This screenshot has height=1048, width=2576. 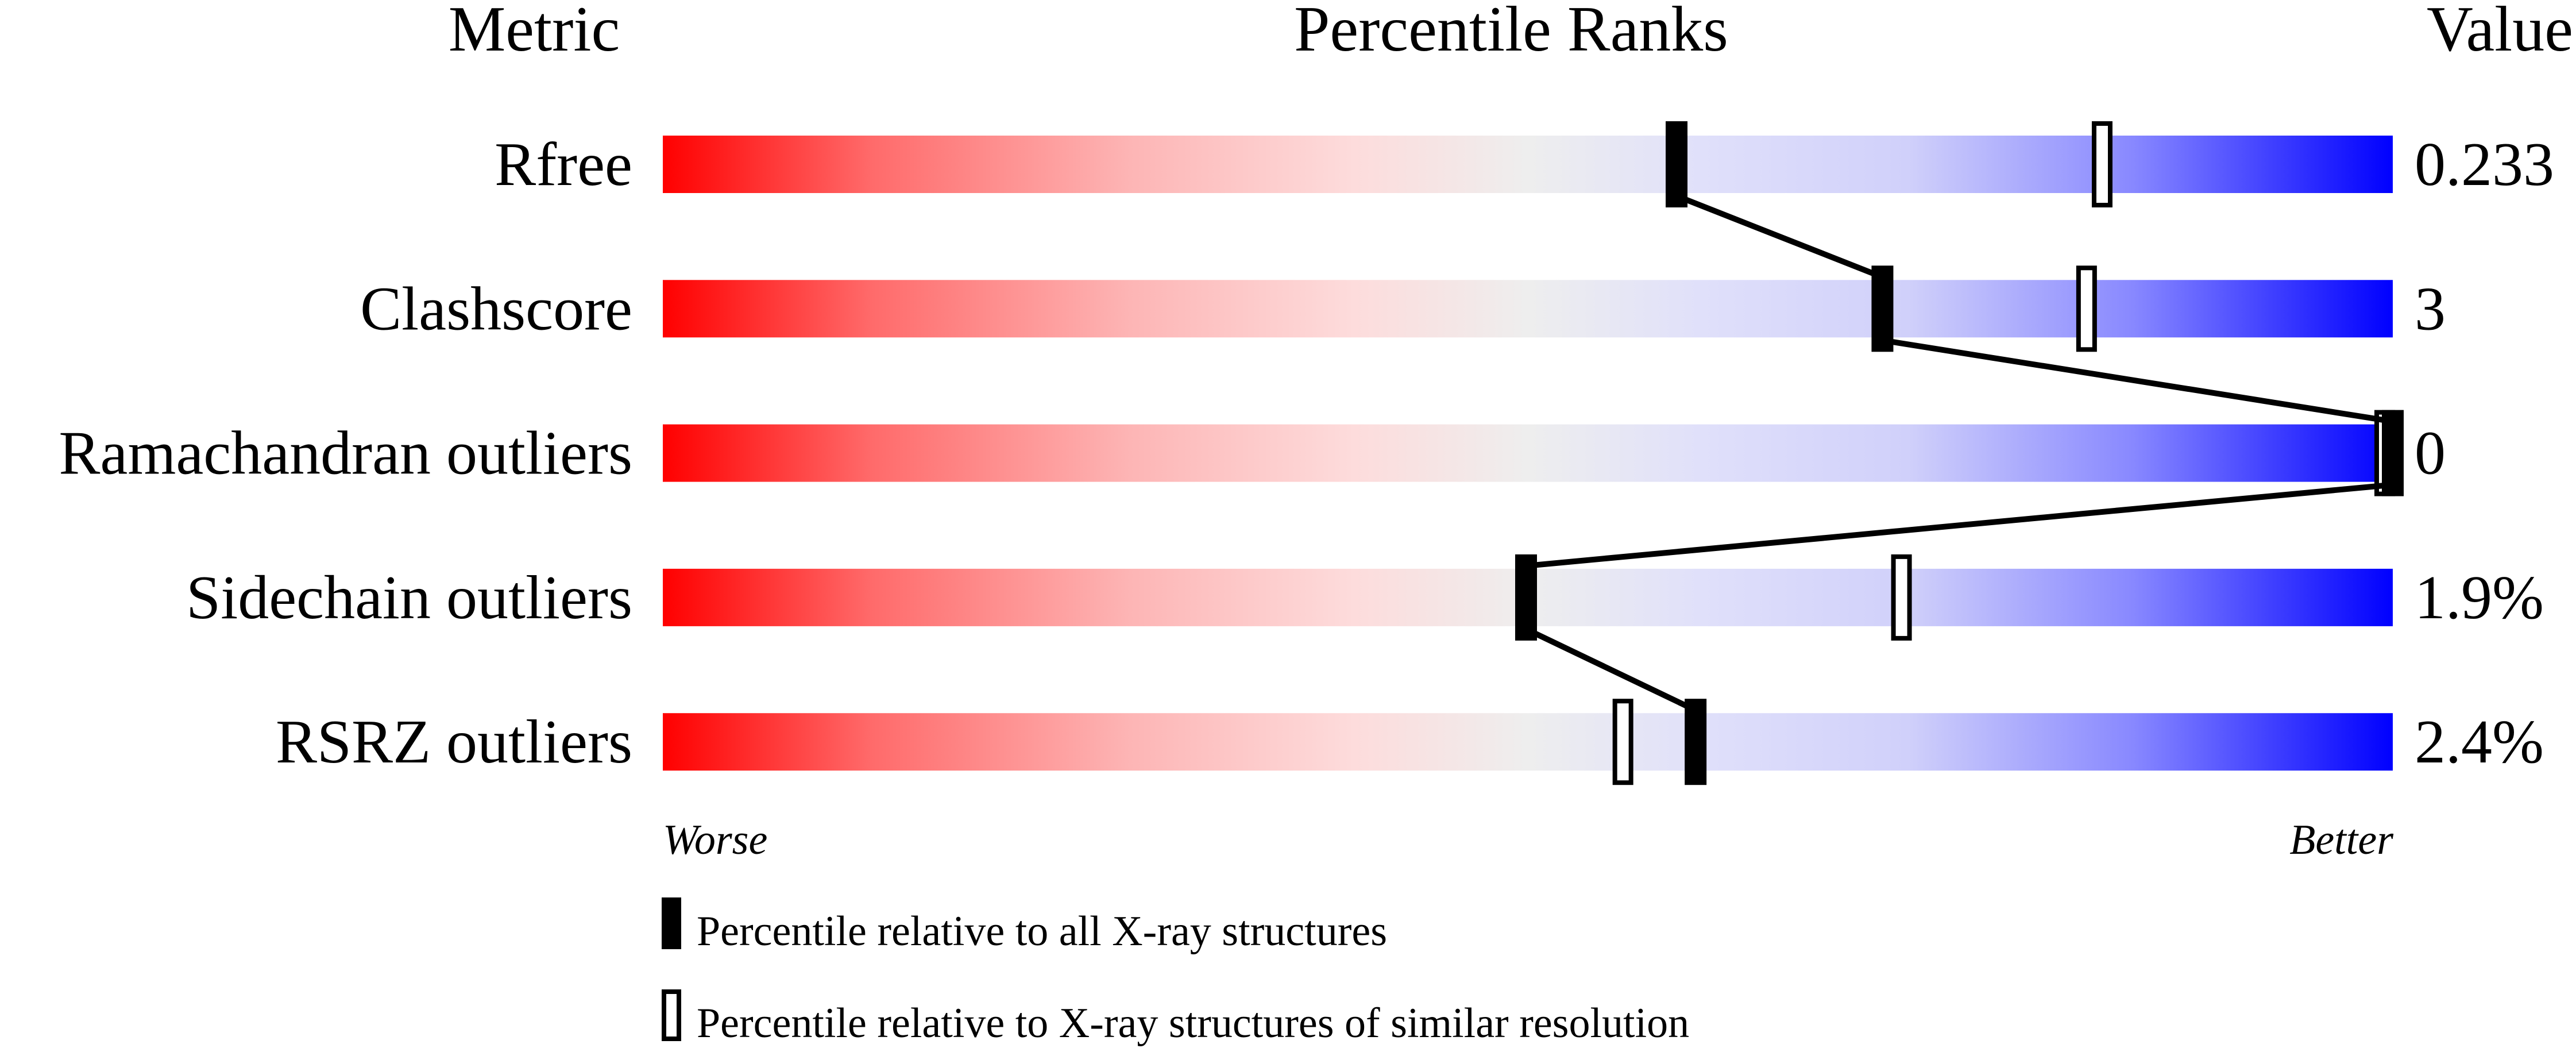 I want to click on header-value: Value, so click(x=2500, y=32).